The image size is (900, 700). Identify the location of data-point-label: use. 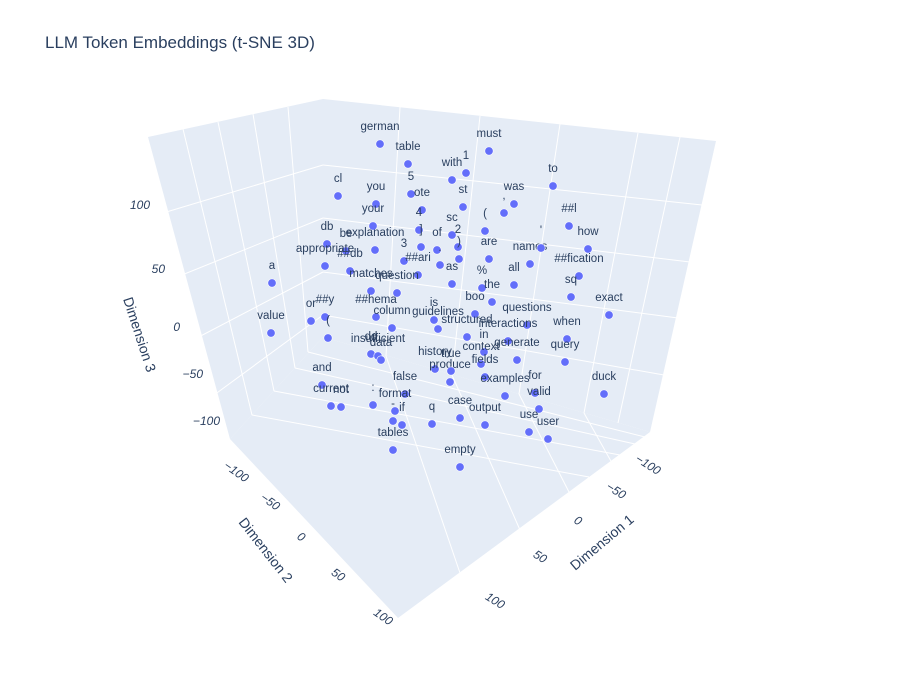
(529, 415).